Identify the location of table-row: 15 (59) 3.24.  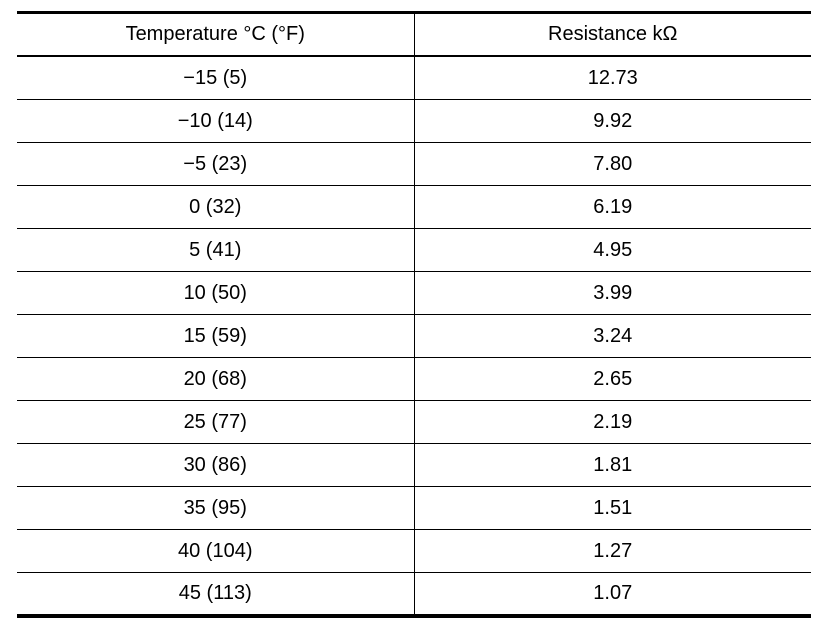
(414, 336).